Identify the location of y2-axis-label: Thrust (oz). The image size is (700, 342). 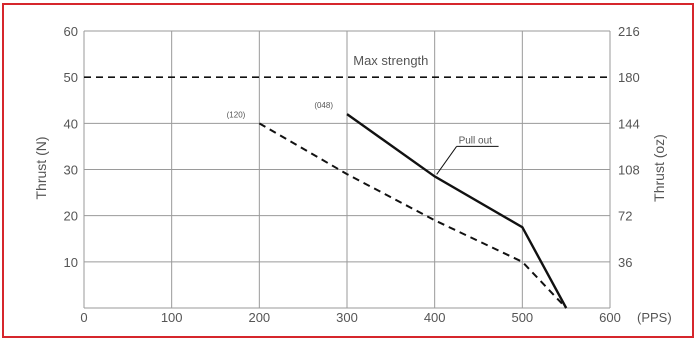
(659, 168).